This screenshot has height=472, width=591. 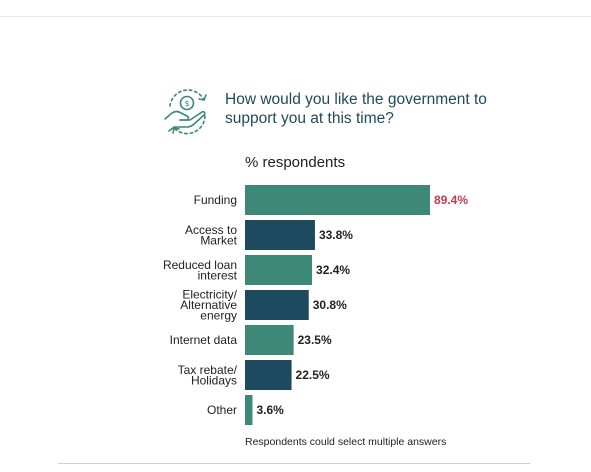 I want to click on category-label-0: Funding, so click(x=215, y=200).